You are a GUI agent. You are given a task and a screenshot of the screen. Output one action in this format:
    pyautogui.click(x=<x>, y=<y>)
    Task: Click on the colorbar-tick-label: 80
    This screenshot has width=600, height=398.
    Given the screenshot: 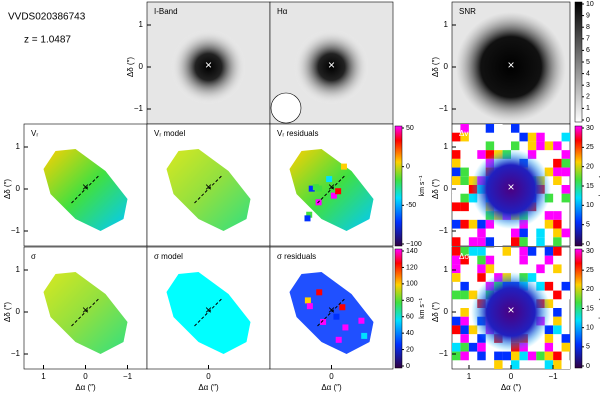 What is the action you would take?
    pyautogui.click(x=410, y=300)
    